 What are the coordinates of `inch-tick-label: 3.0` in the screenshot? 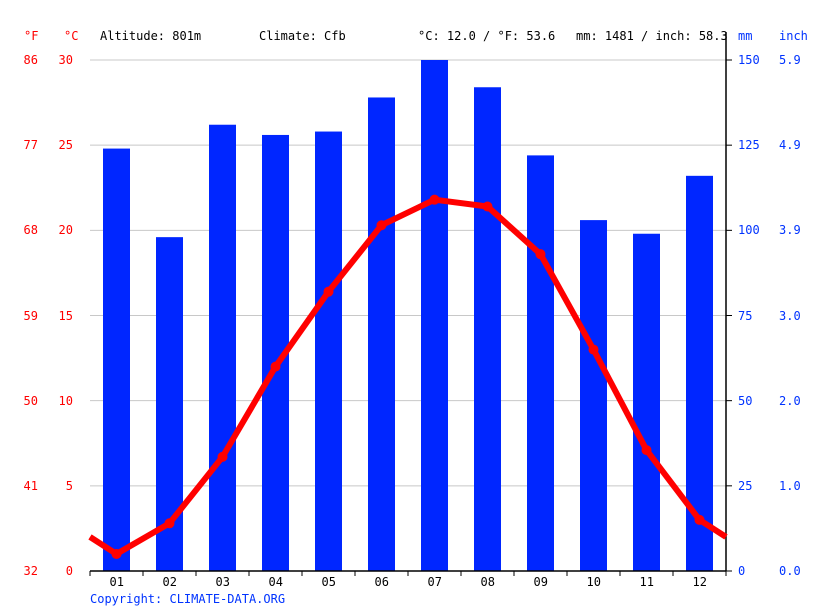 It's located at (790, 315).